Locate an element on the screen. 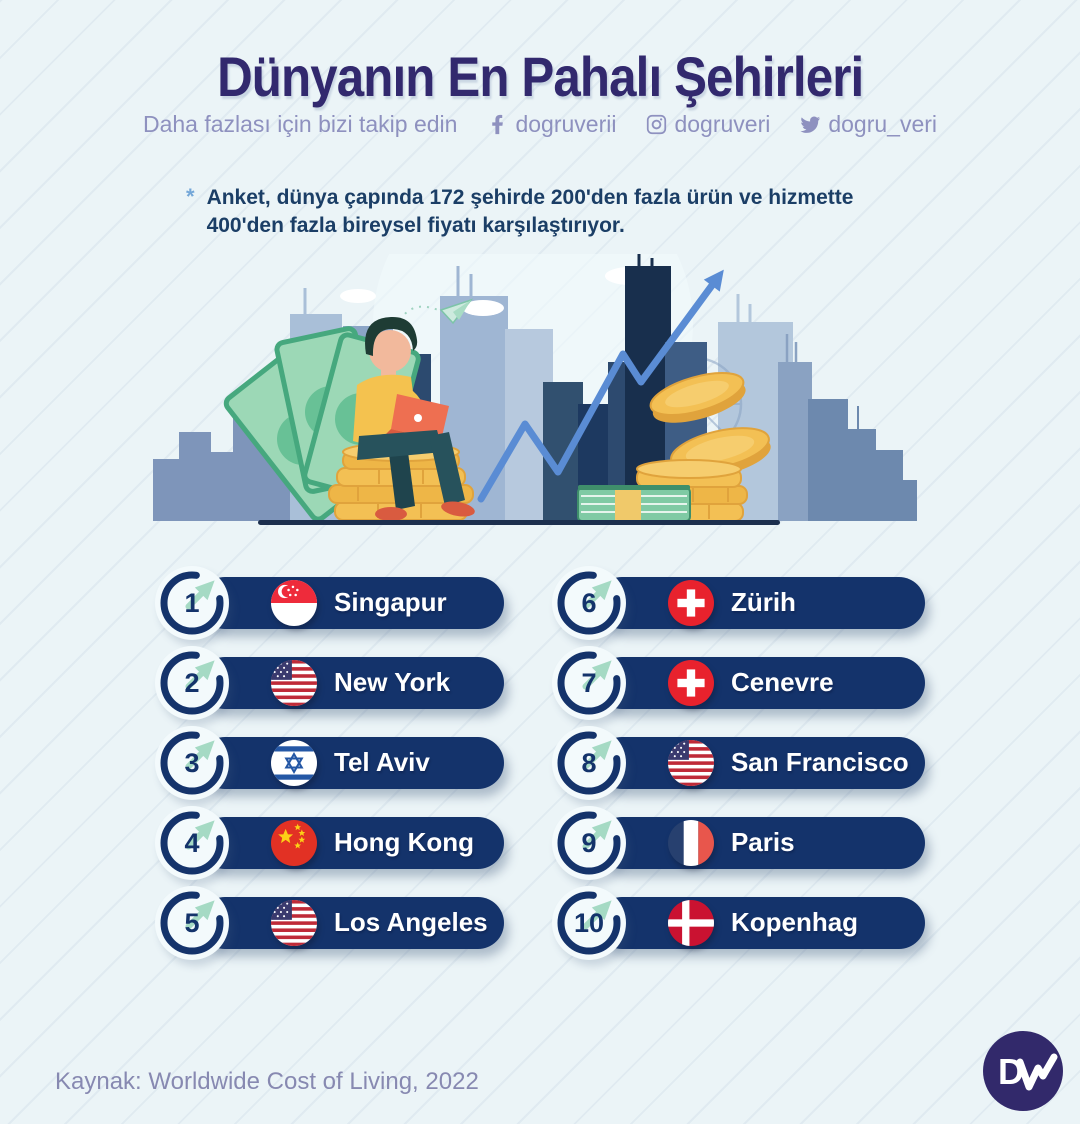  rank-number: 10 is located at coordinates (589, 923).